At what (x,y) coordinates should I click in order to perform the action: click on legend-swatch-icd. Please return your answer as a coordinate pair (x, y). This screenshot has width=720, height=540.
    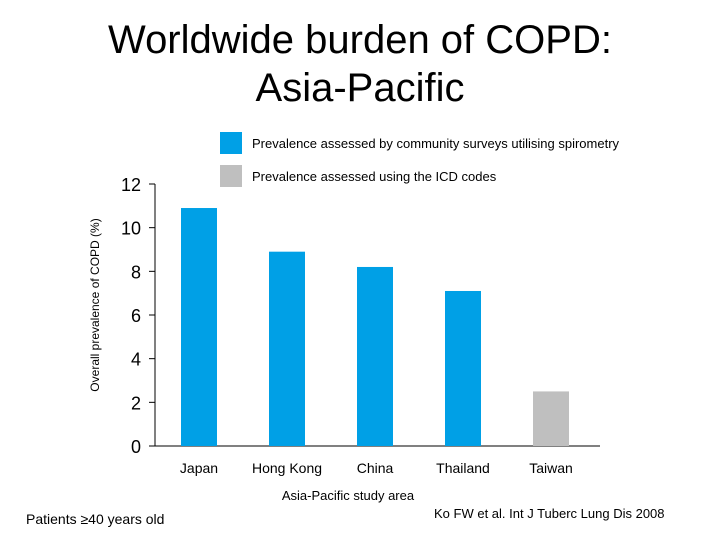
    Looking at the image, I should click on (231, 176).